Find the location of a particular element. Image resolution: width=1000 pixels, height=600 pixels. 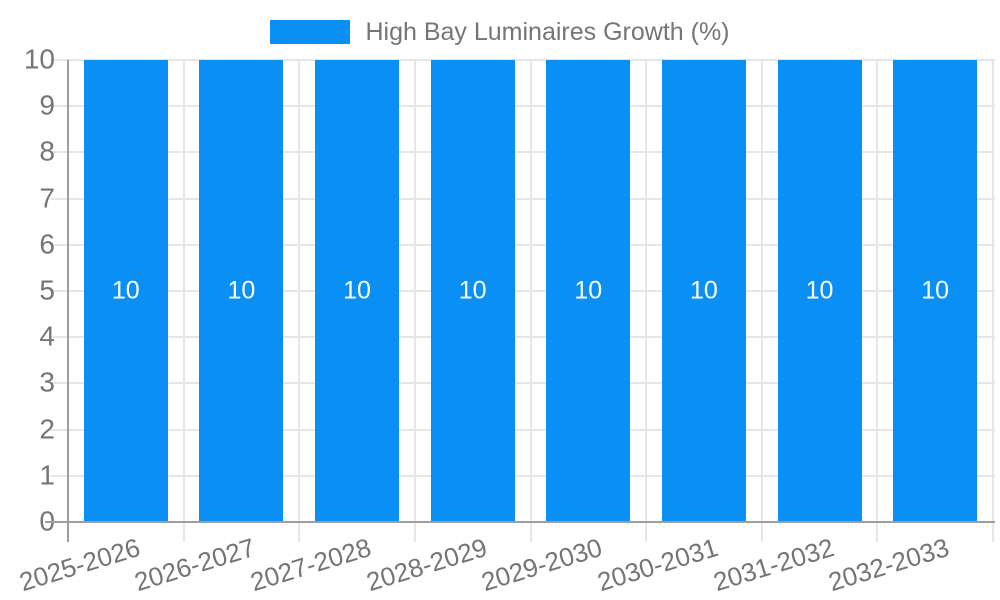

chart-legend: High Bay Luminaires Growth (%) is located at coordinates (500, 32).